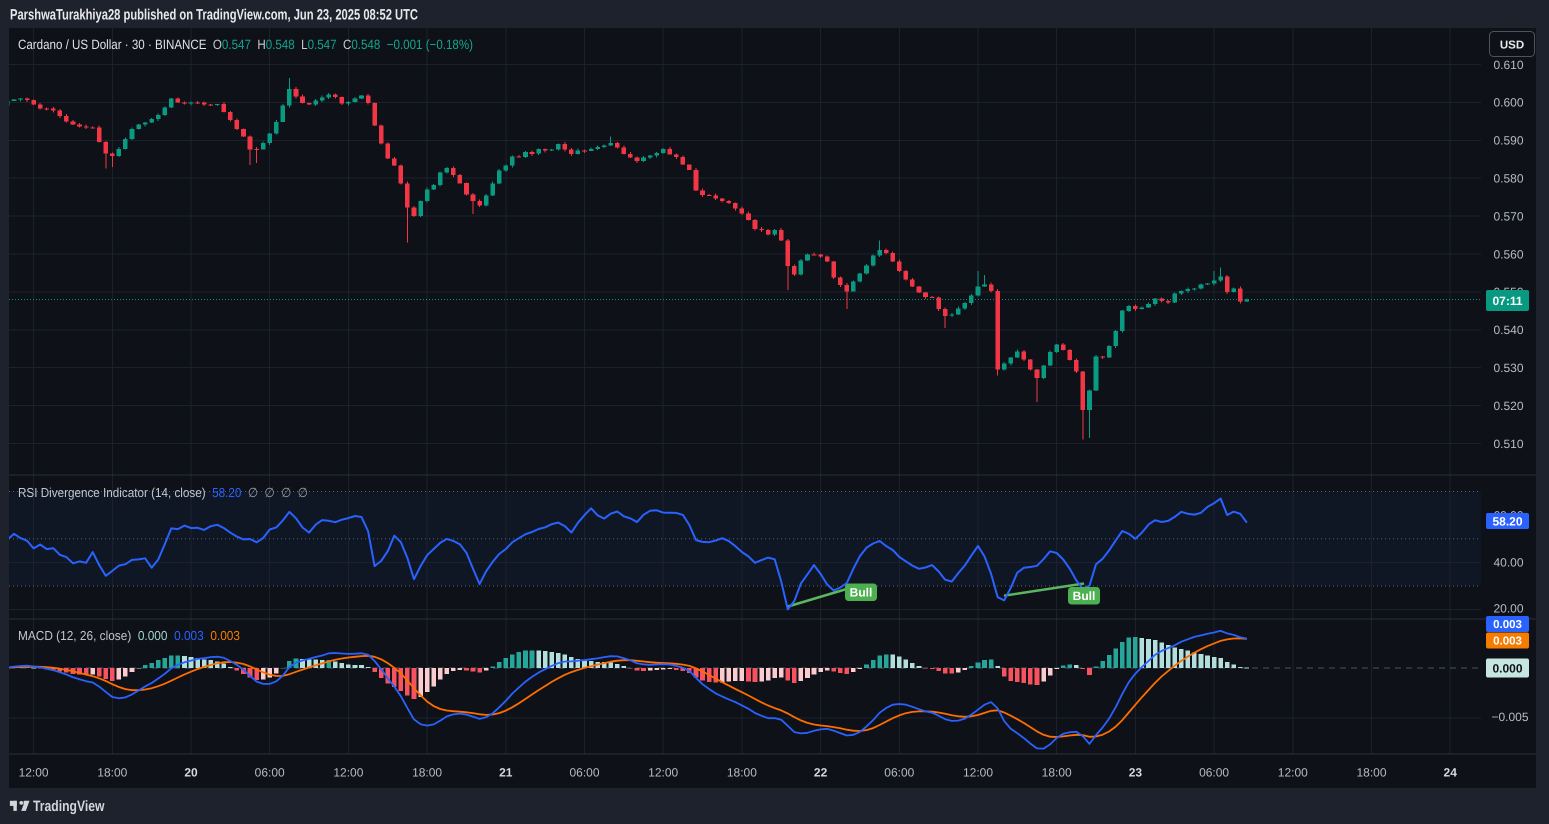  I want to click on svg-text: 0.510, so click(1508, 444).